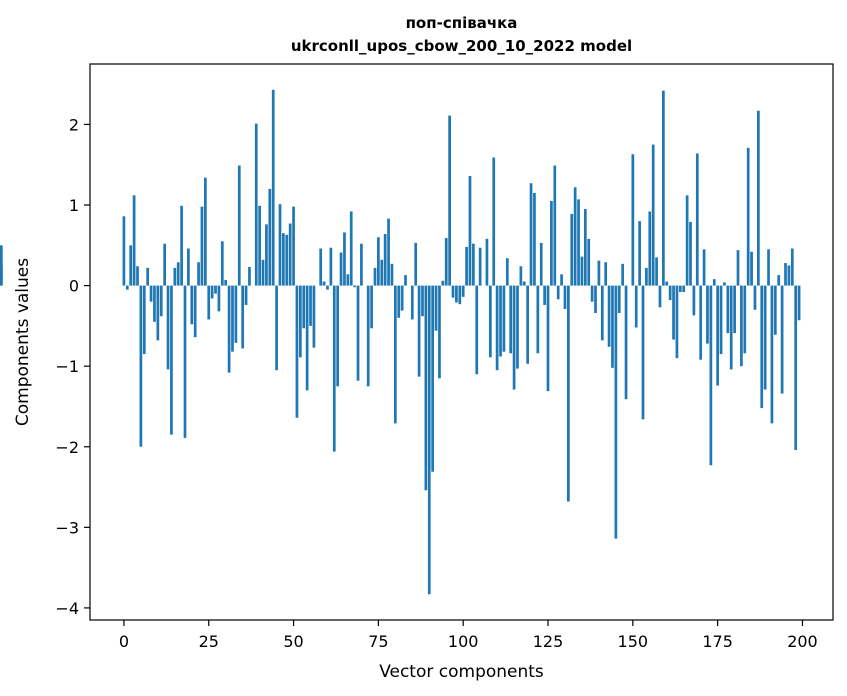 This screenshot has width=847, height=696. I want to click on x-tick-label: 100, so click(463, 641).